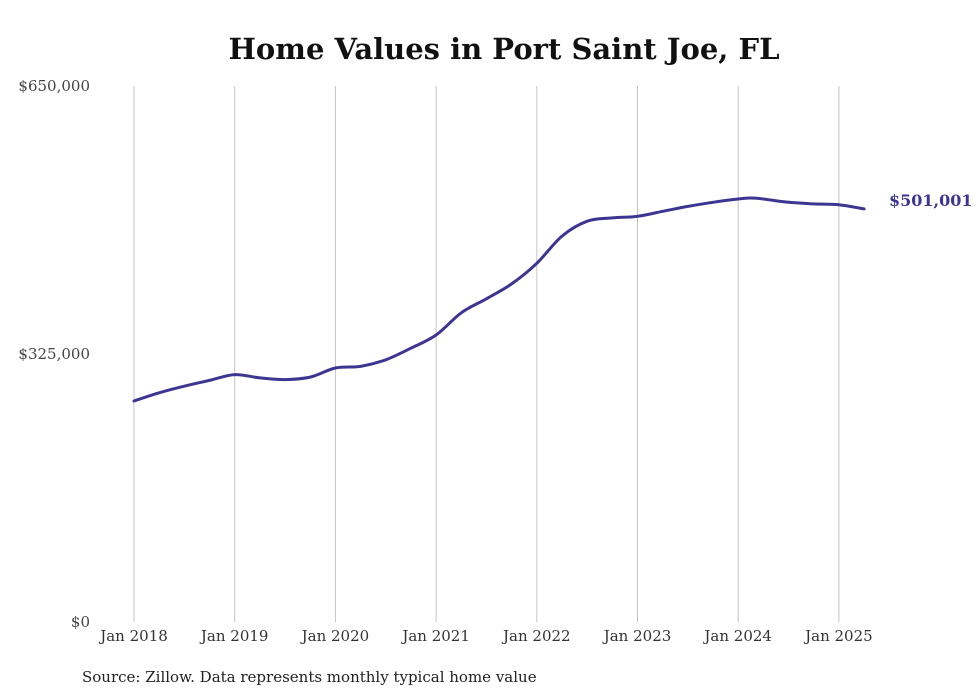 The width and height of the screenshot is (980, 699). I want to click on y-tick-label: $325,000, so click(54, 354).